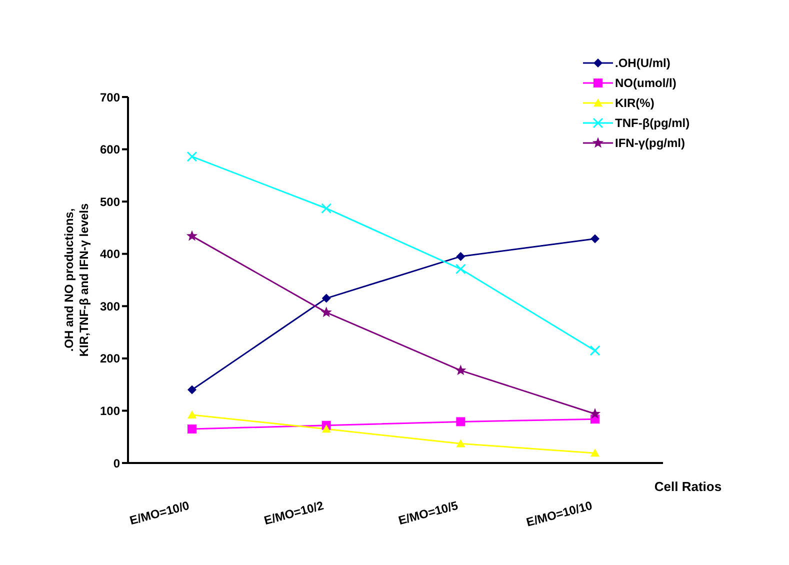 This screenshot has height=565, width=789. What do you see at coordinates (110, 201) in the screenshot?
I see `y-tick-label: 500` at bounding box center [110, 201].